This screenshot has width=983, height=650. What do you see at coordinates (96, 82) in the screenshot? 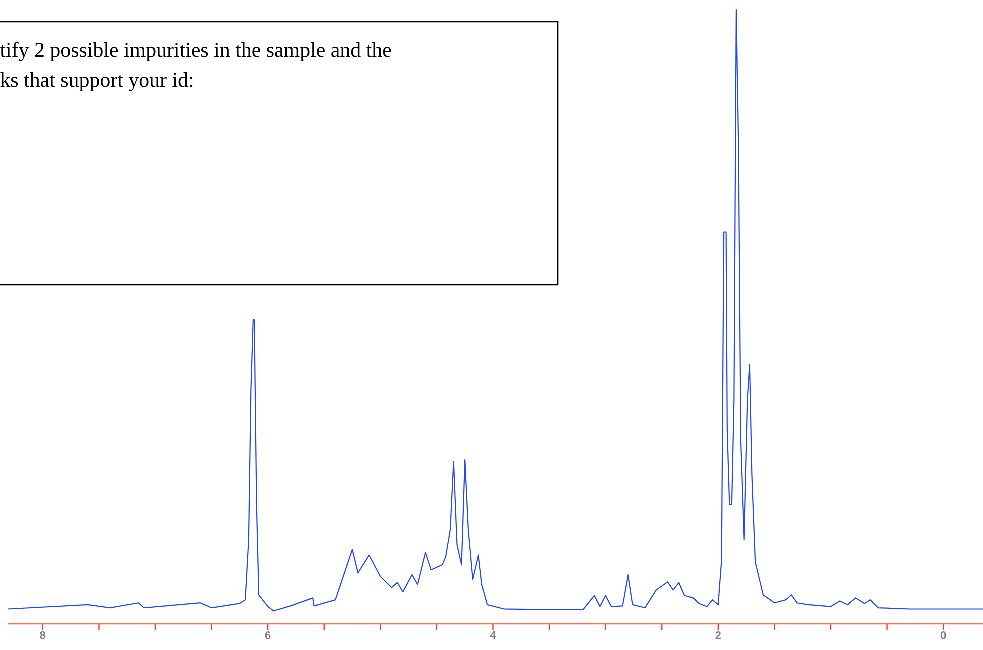
I see `annotation: ks that support your id:` at bounding box center [96, 82].